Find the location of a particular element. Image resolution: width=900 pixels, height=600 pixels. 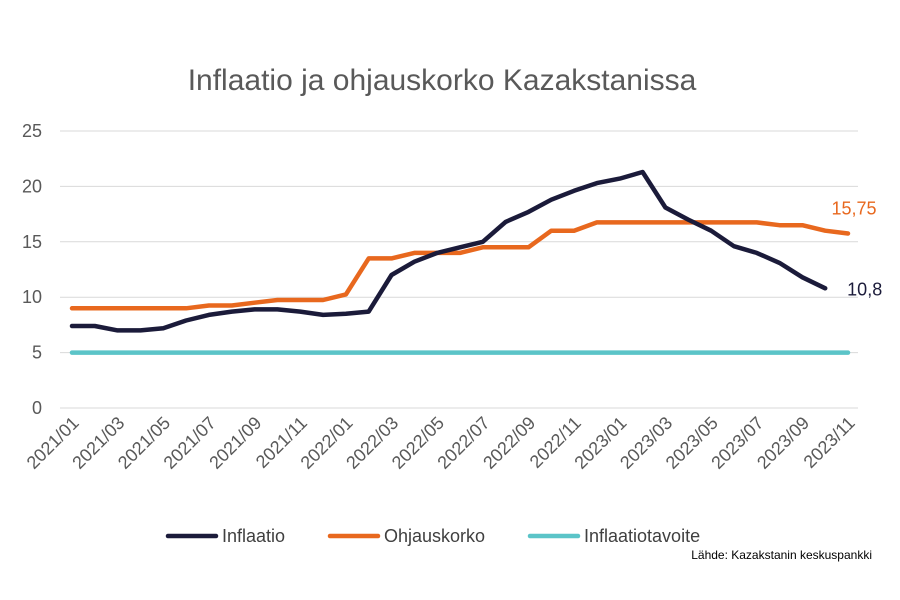

y-tick-label: 25 is located at coordinates (32, 131).